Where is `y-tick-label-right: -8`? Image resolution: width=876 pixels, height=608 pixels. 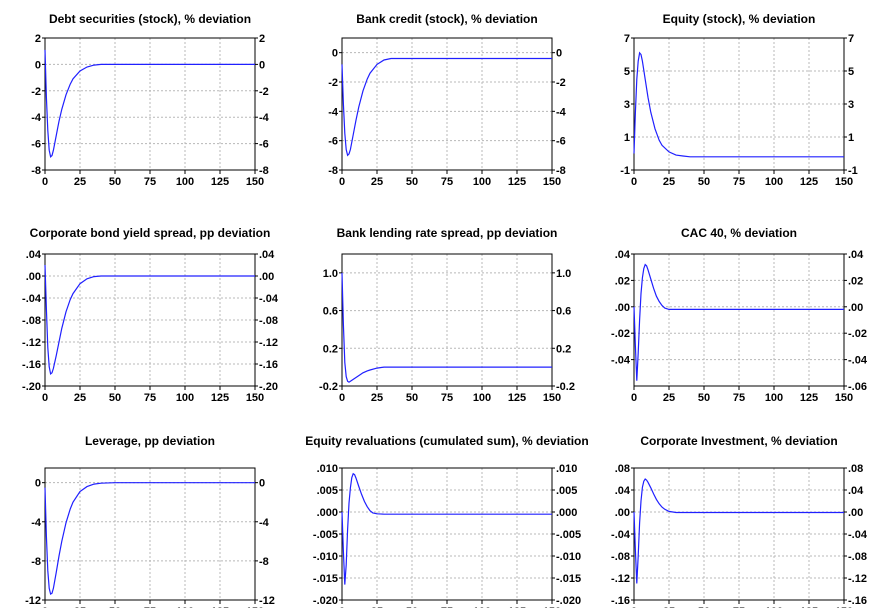 y-tick-label-right: -8 is located at coordinates (561, 171).